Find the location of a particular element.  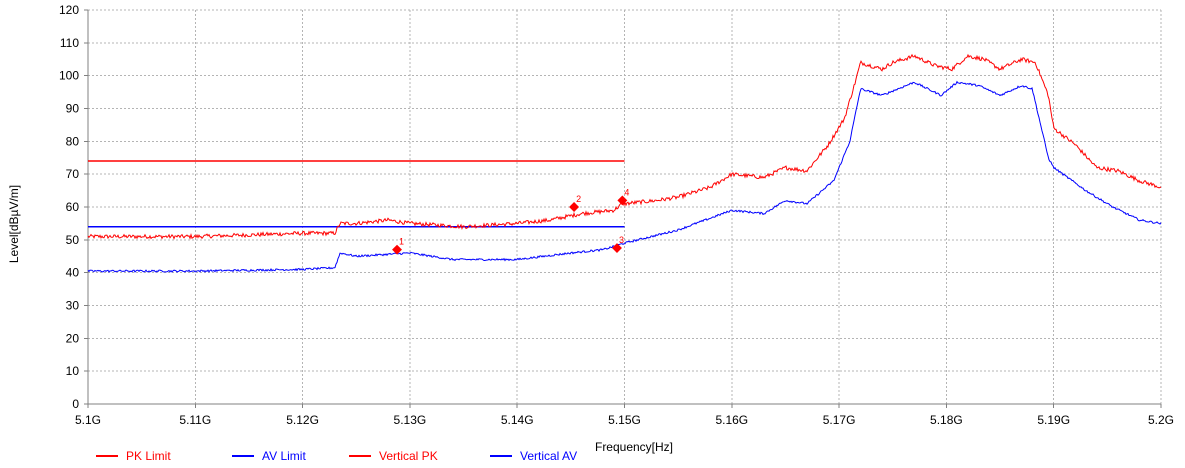

y-tick-label: 40 is located at coordinates (73, 273).